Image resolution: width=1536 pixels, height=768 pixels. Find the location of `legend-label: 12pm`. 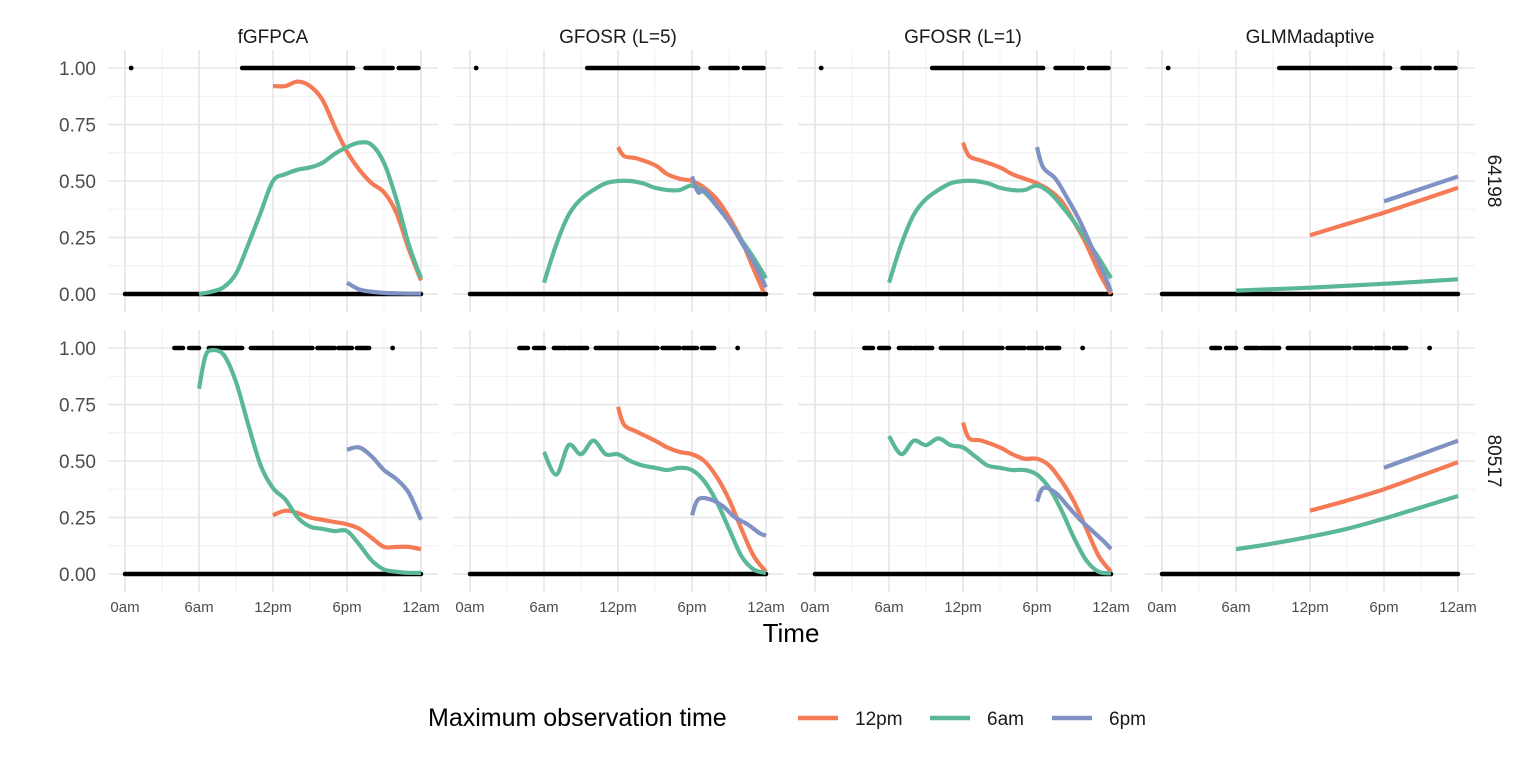

legend-label: 12pm is located at coordinates (879, 719).